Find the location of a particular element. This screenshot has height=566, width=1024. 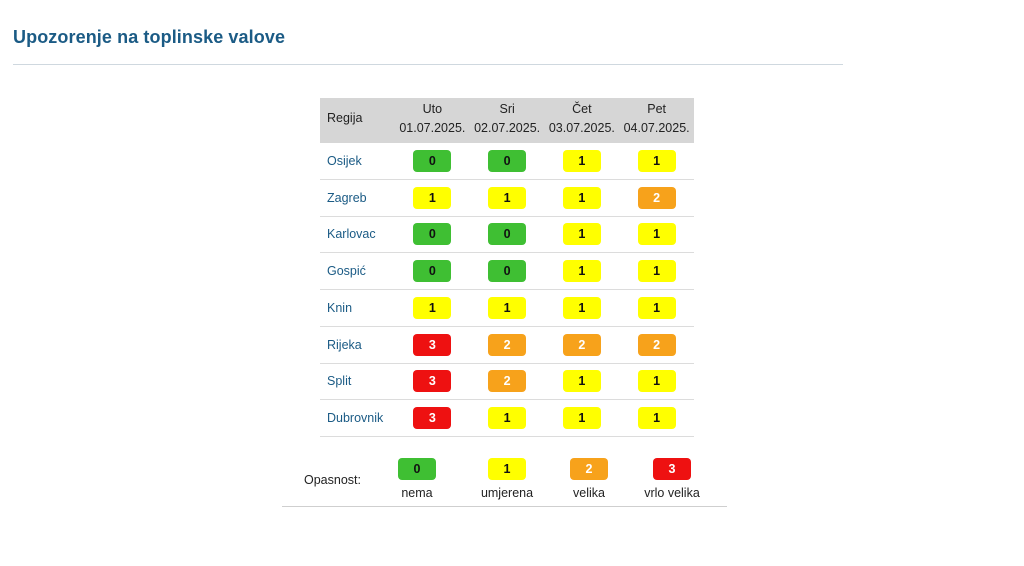

region-link: Dubrovnik is located at coordinates (355, 418).